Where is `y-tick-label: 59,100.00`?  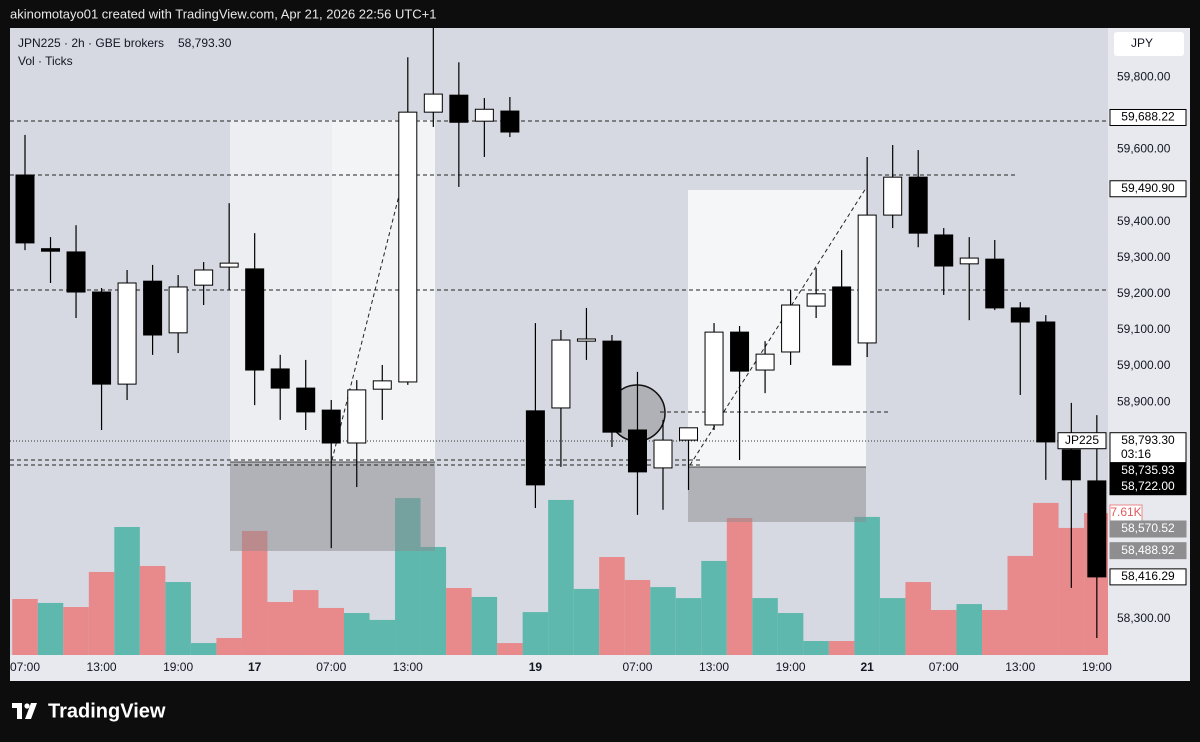 y-tick-label: 59,100.00 is located at coordinates (1144, 329).